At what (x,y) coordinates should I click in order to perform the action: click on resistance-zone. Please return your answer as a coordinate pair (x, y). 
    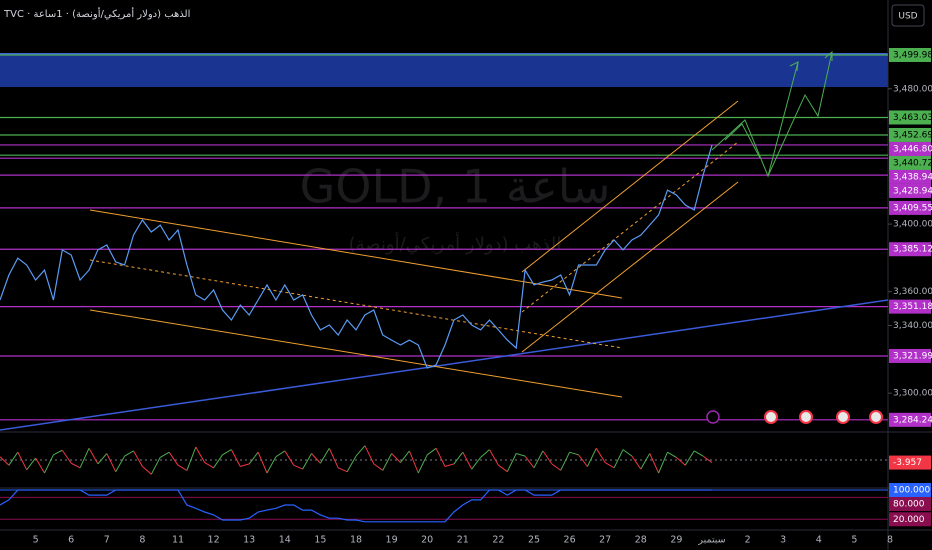
    Looking at the image, I should click on (444, 70).